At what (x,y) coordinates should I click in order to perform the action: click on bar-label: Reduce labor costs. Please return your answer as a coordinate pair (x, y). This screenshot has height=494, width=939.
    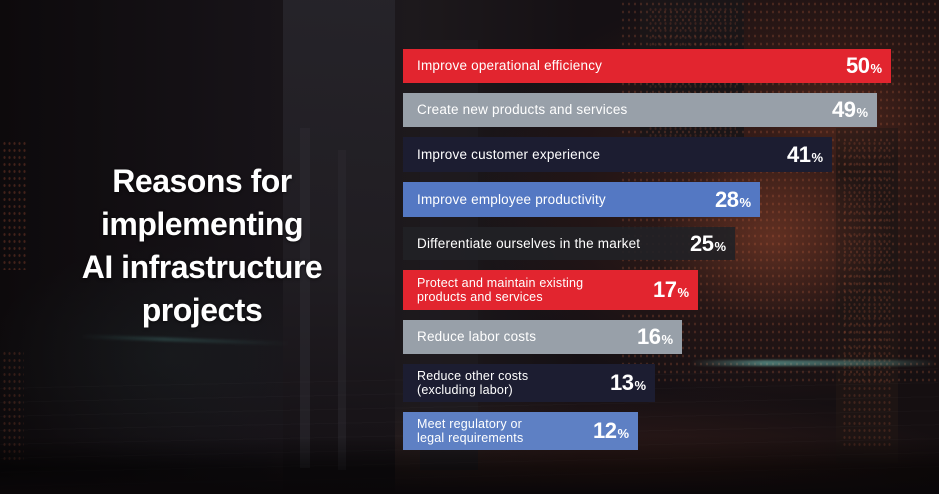
    Looking at the image, I should click on (477, 337).